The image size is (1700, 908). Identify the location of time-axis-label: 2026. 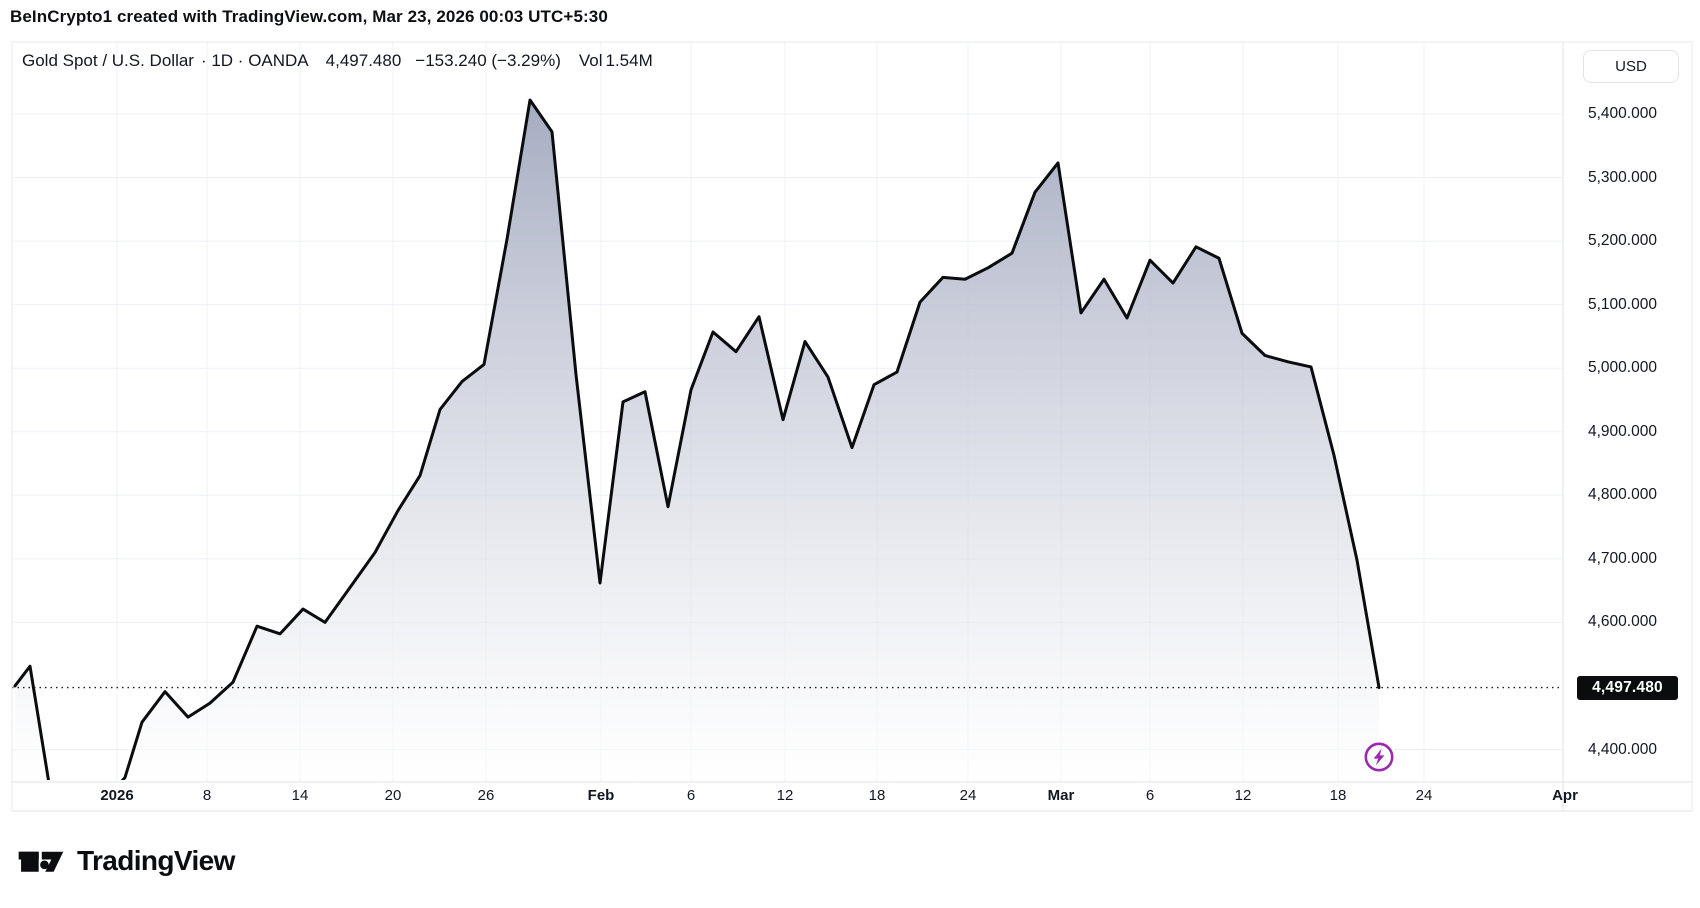
(117, 795).